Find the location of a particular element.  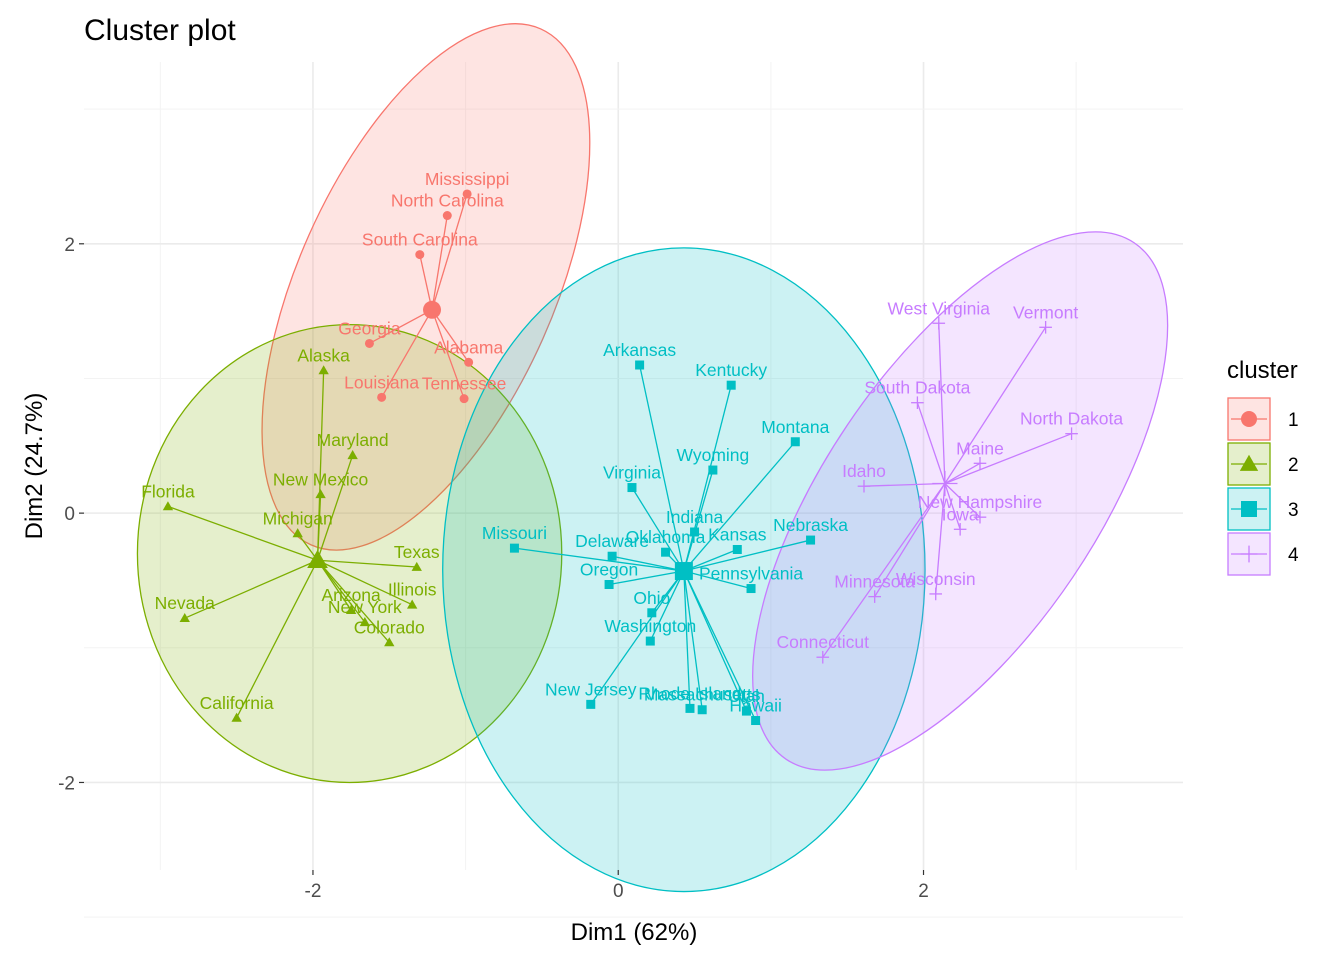

label-delaware: Delaware is located at coordinates (612, 541).